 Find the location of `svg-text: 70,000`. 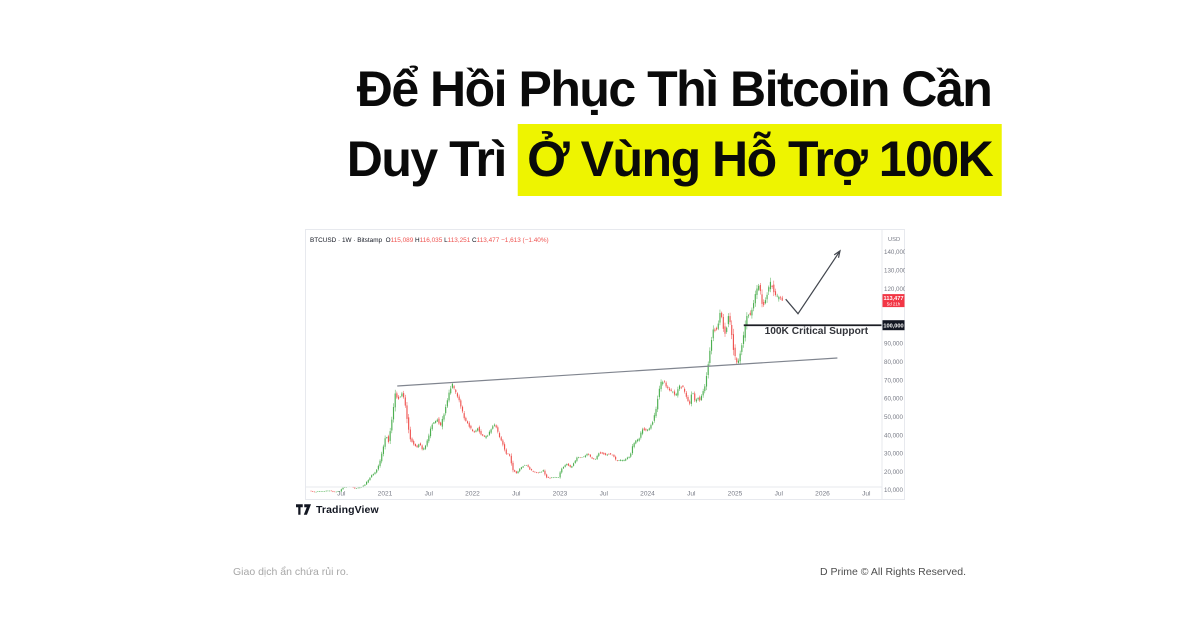

svg-text: 70,000 is located at coordinates (893, 380).